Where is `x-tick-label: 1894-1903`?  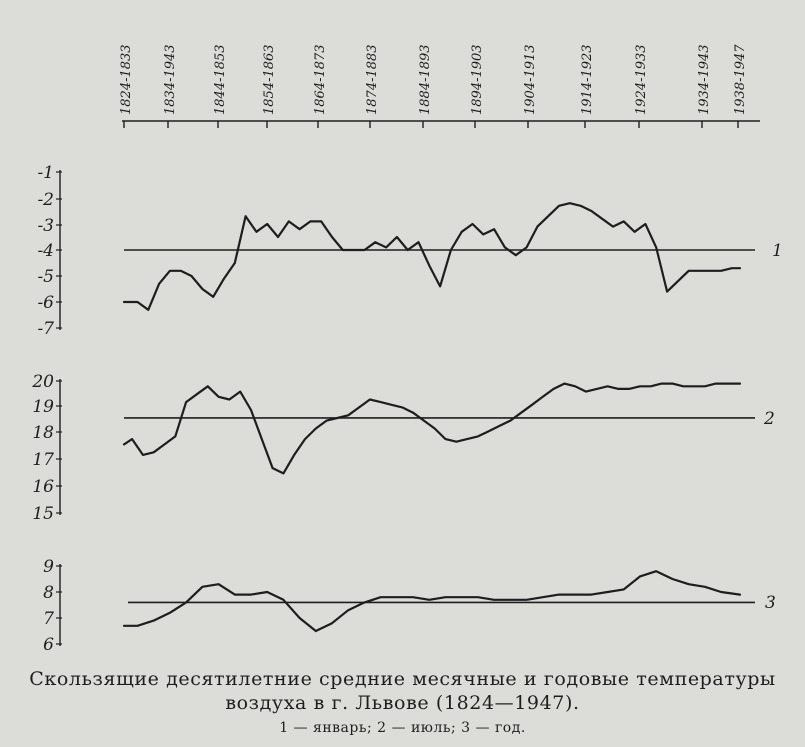 x-tick-label: 1894-1903 is located at coordinates (477, 79).